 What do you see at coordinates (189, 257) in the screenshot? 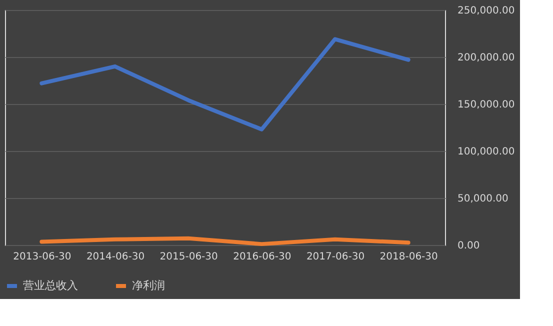
I see `x-tick-label: 2015-06-30` at bounding box center [189, 257].